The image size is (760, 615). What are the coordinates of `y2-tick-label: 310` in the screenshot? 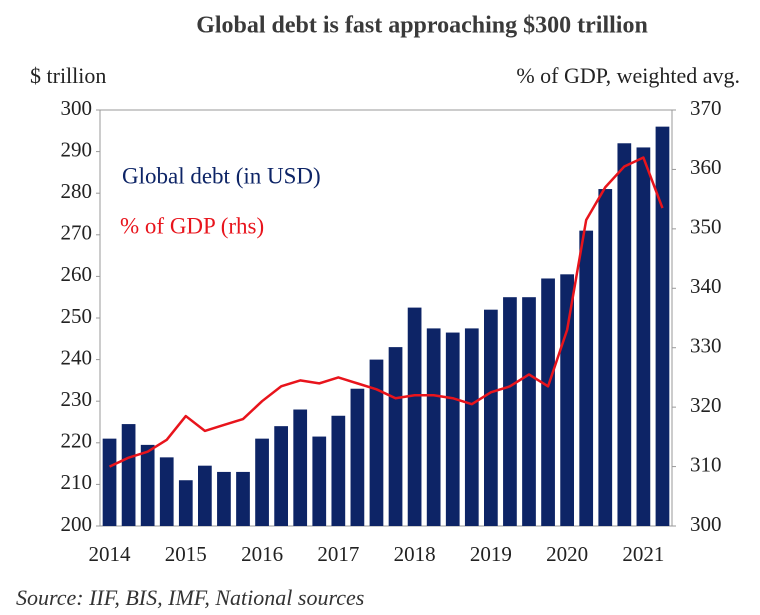 It's located at (706, 464).